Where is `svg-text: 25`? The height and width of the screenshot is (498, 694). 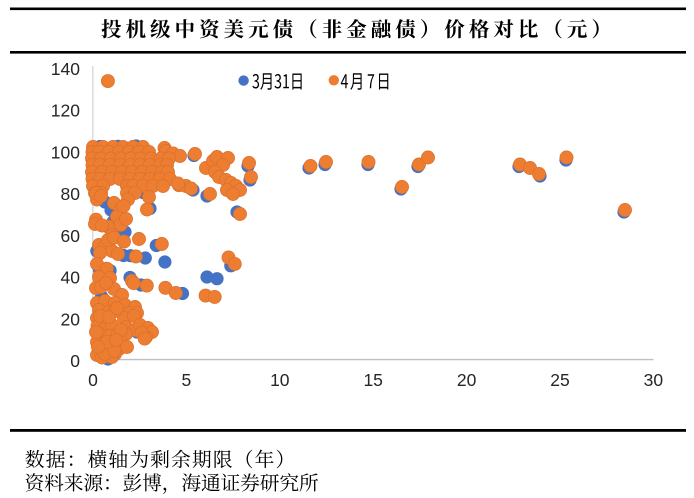 svg-text: 25 is located at coordinates (559, 380).